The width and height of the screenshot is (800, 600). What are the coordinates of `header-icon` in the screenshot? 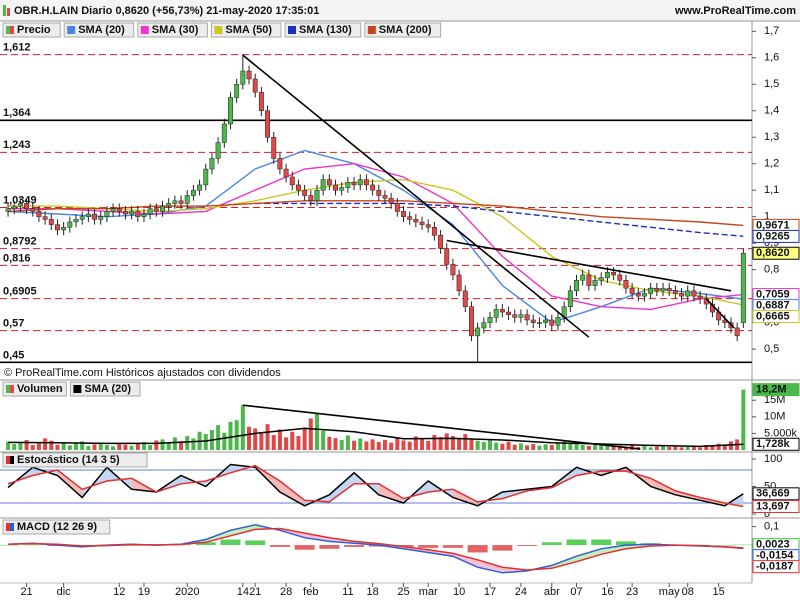 It's located at (8, 12).